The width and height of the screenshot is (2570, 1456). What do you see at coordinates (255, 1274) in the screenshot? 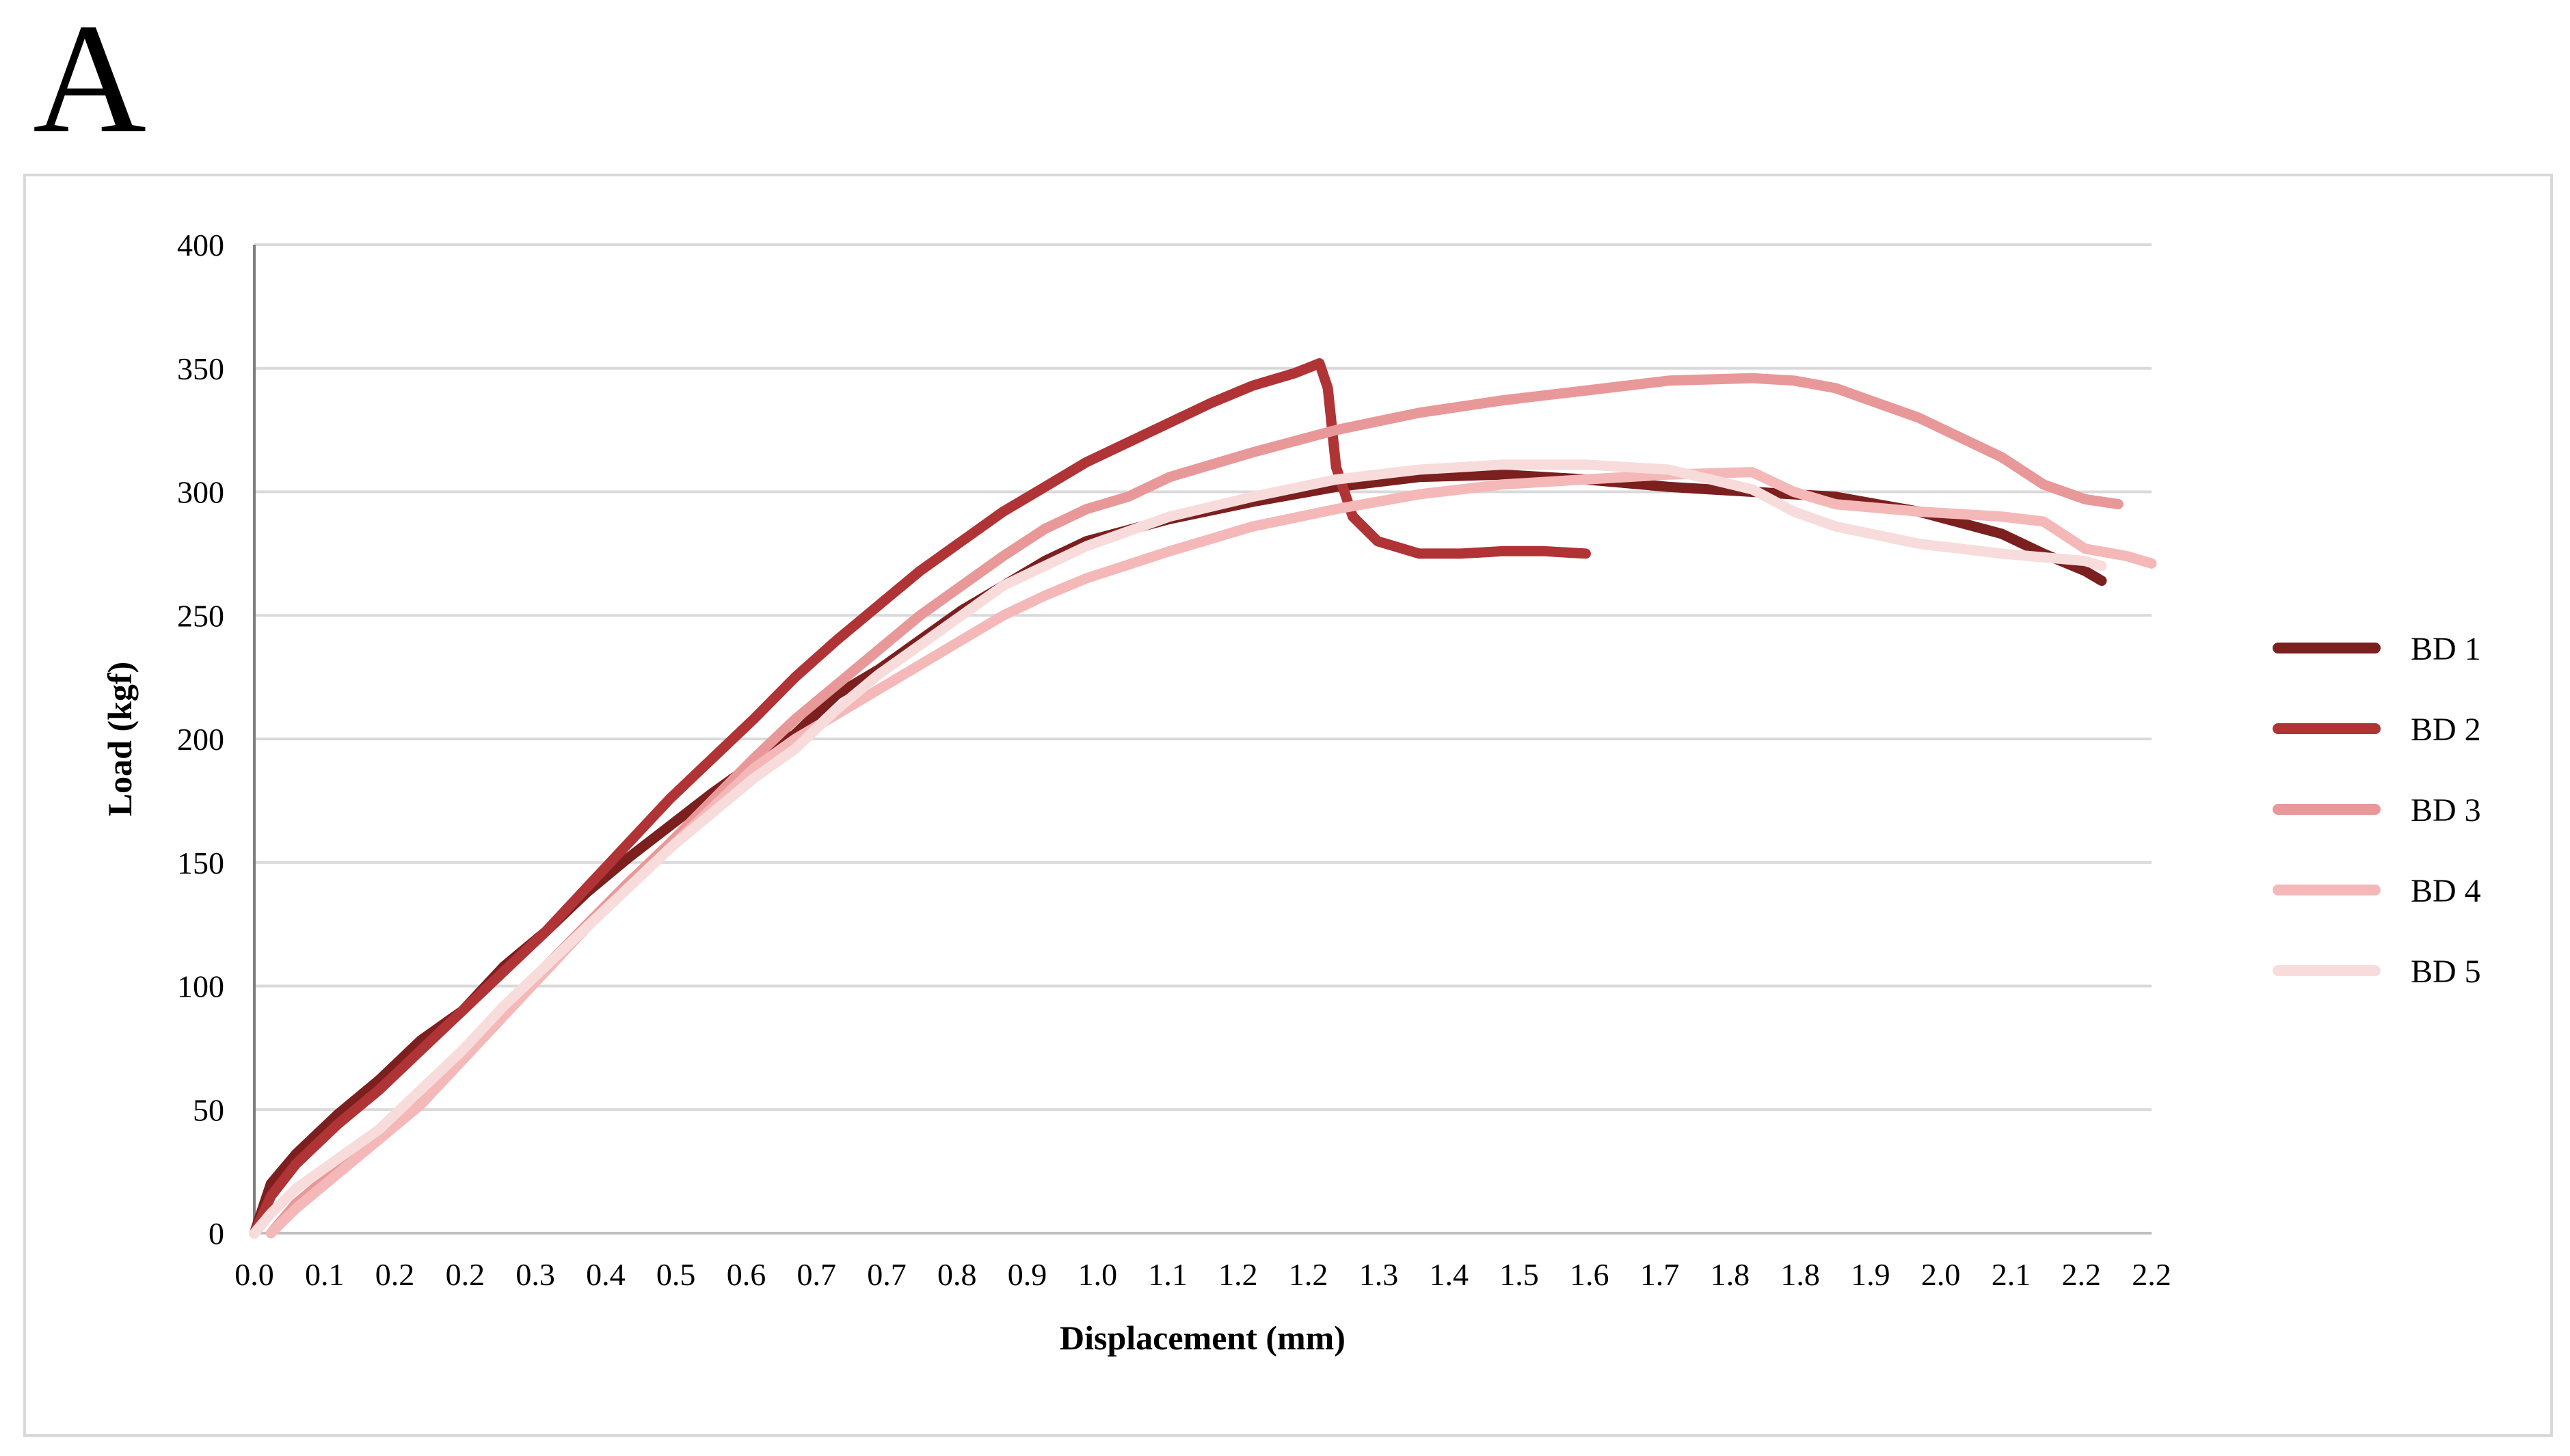
I see `x-tick-label: 0.0` at bounding box center [255, 1274].